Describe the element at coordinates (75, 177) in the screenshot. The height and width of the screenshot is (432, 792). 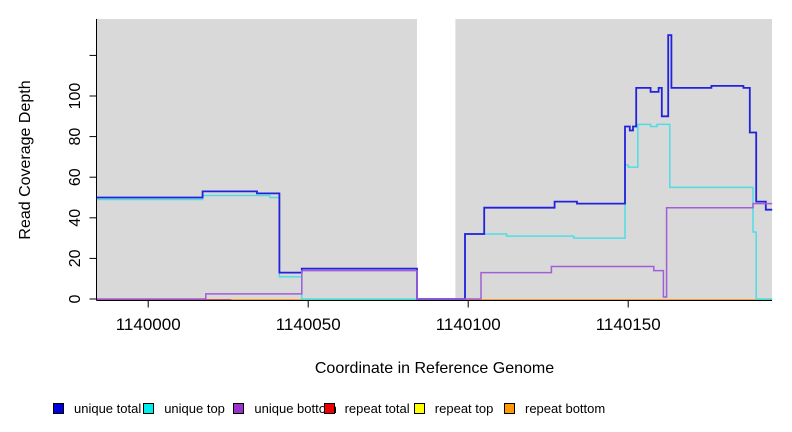
I see `y-tick-label: 60` at that location.